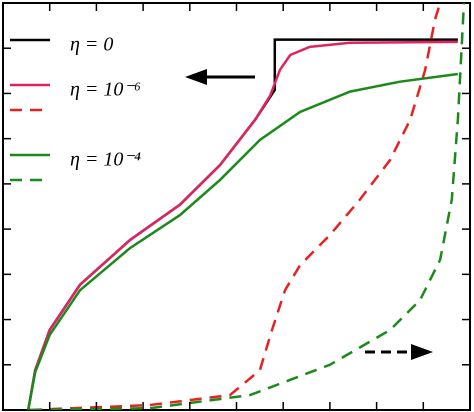  I want to click on legend-entry: η = 10⁻⁶, so click(75, 95).